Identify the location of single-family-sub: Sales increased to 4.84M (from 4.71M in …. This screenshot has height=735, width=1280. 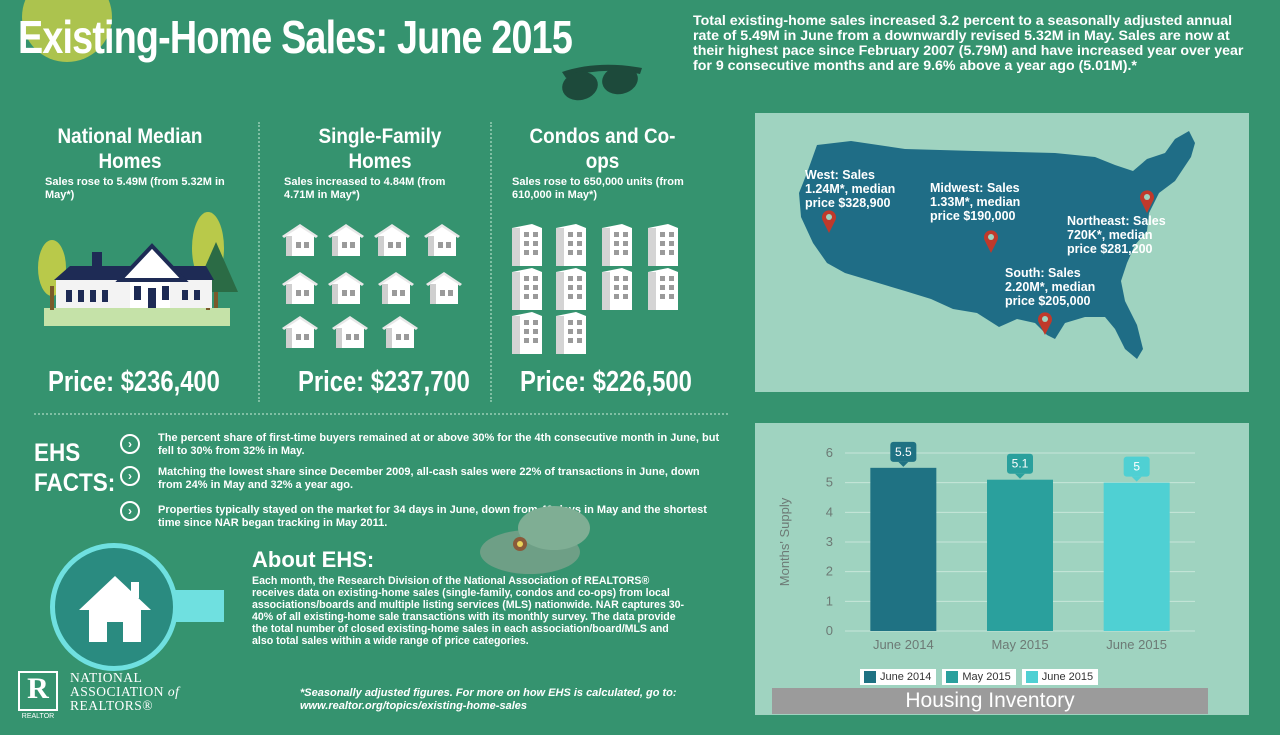
(365, 188).